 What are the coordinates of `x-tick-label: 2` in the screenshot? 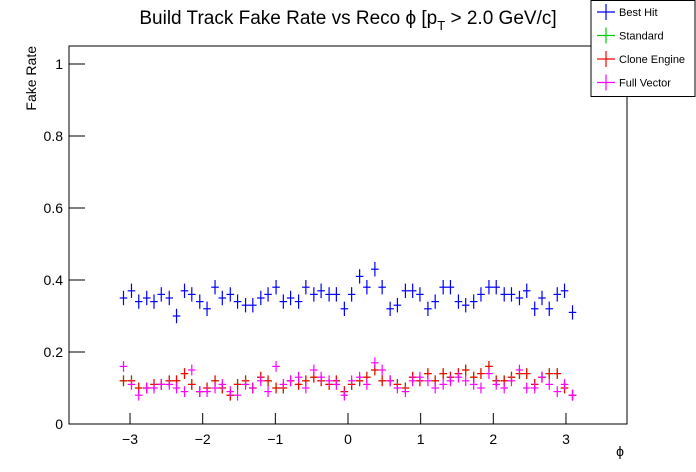 It's located at (493, 439).